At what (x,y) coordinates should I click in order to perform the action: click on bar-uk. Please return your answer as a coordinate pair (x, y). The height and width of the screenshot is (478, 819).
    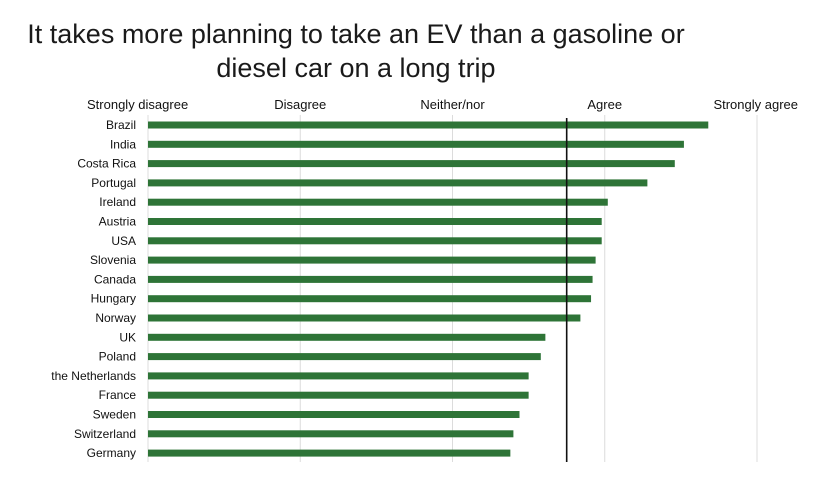
    Looking at the image, I should click on (347, 337).